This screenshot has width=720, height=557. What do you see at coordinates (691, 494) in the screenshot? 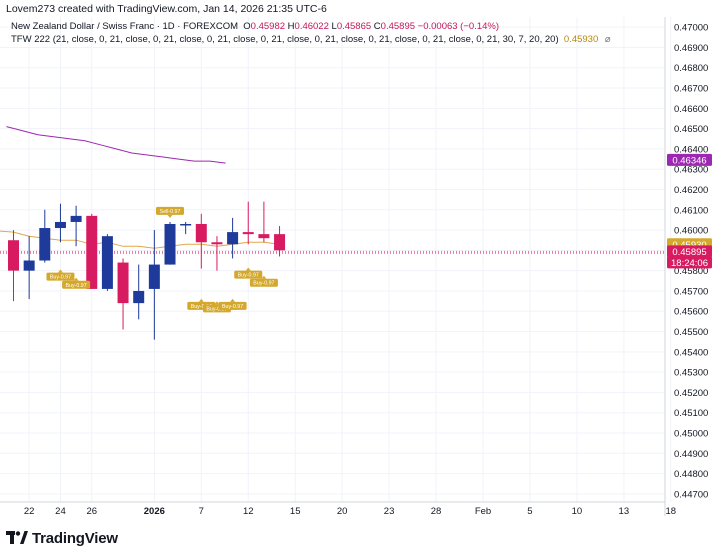
I see `price-tick: 0.44700` at bounding box center [691, 494].